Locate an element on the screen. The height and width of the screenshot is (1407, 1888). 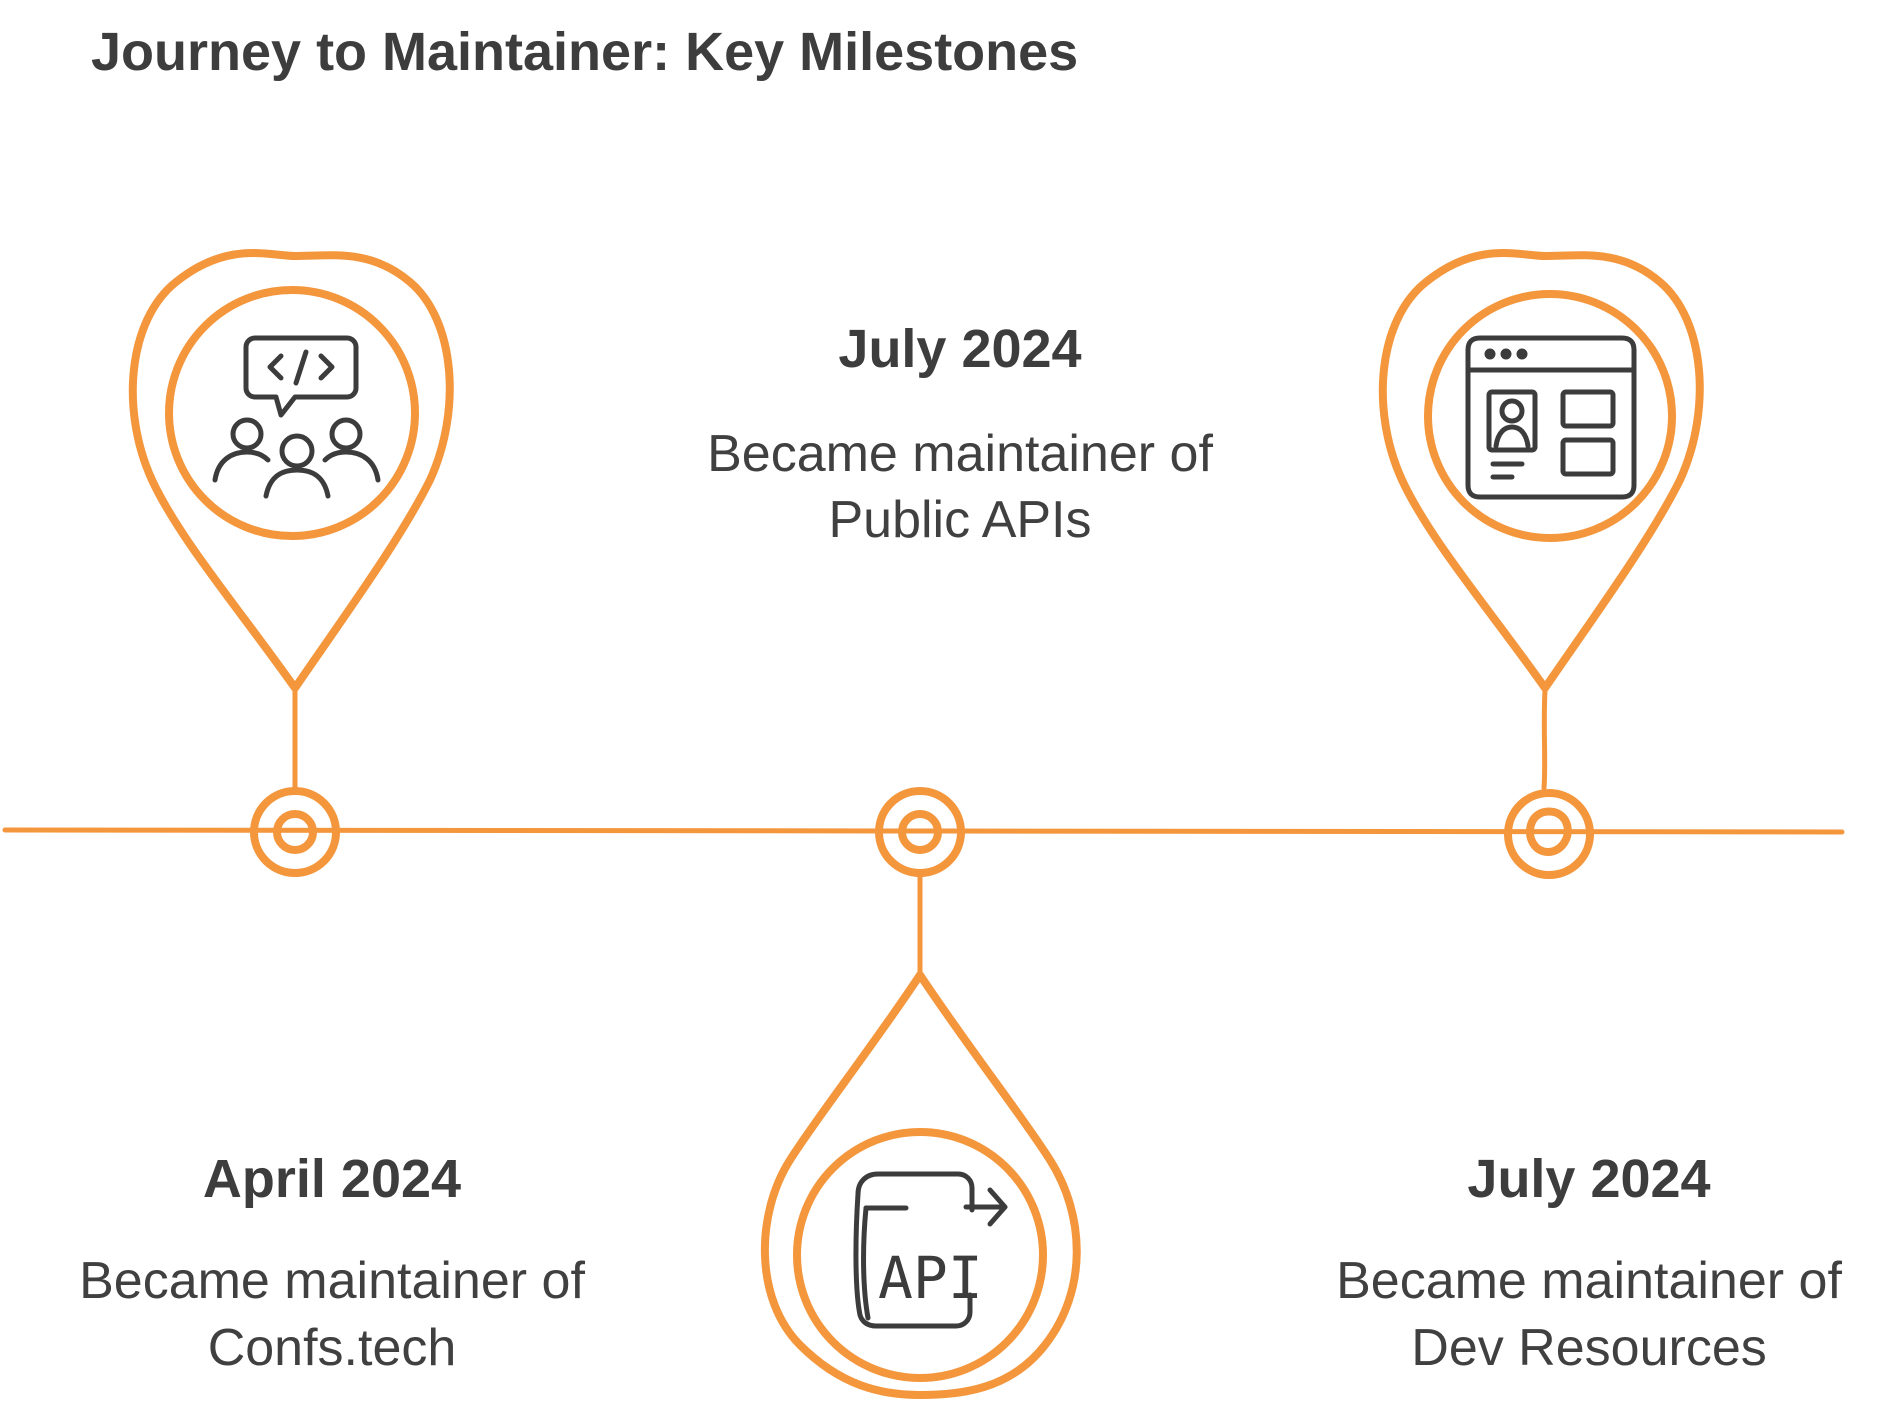
milestone-3-icon-ring is located at coordinates (1550, 416).